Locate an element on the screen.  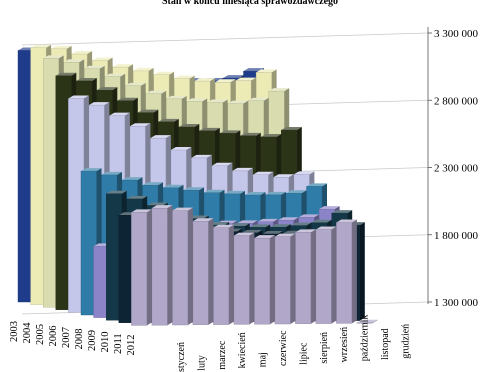
series-year-label: 2008 is located at coordinates (79, 339).